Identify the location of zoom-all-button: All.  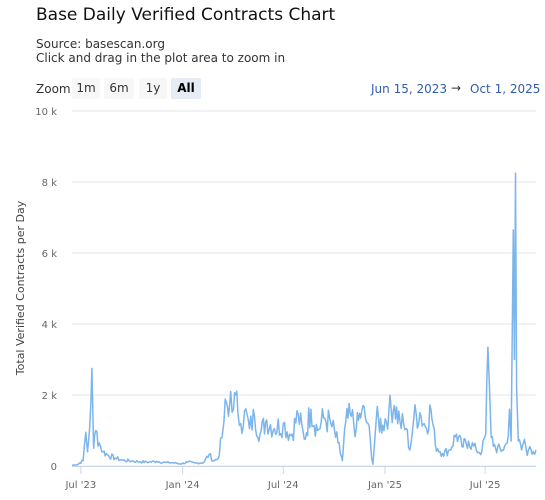
(186, 88).